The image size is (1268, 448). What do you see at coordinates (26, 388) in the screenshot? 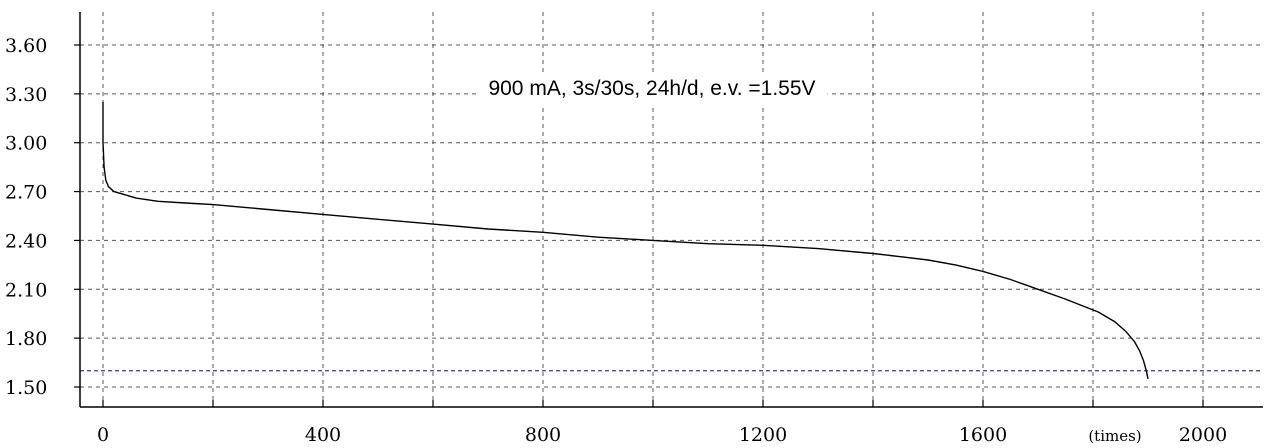
I see `y-tick-label-0: 1.50` at bounding box center [26, 388].